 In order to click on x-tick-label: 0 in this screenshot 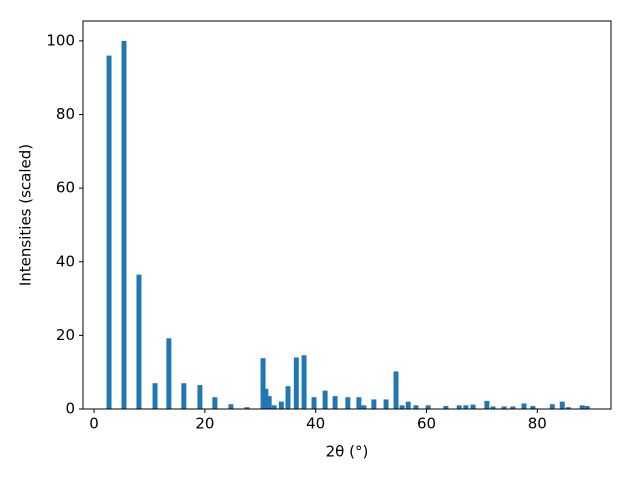, I will do `click(94, 424)`.